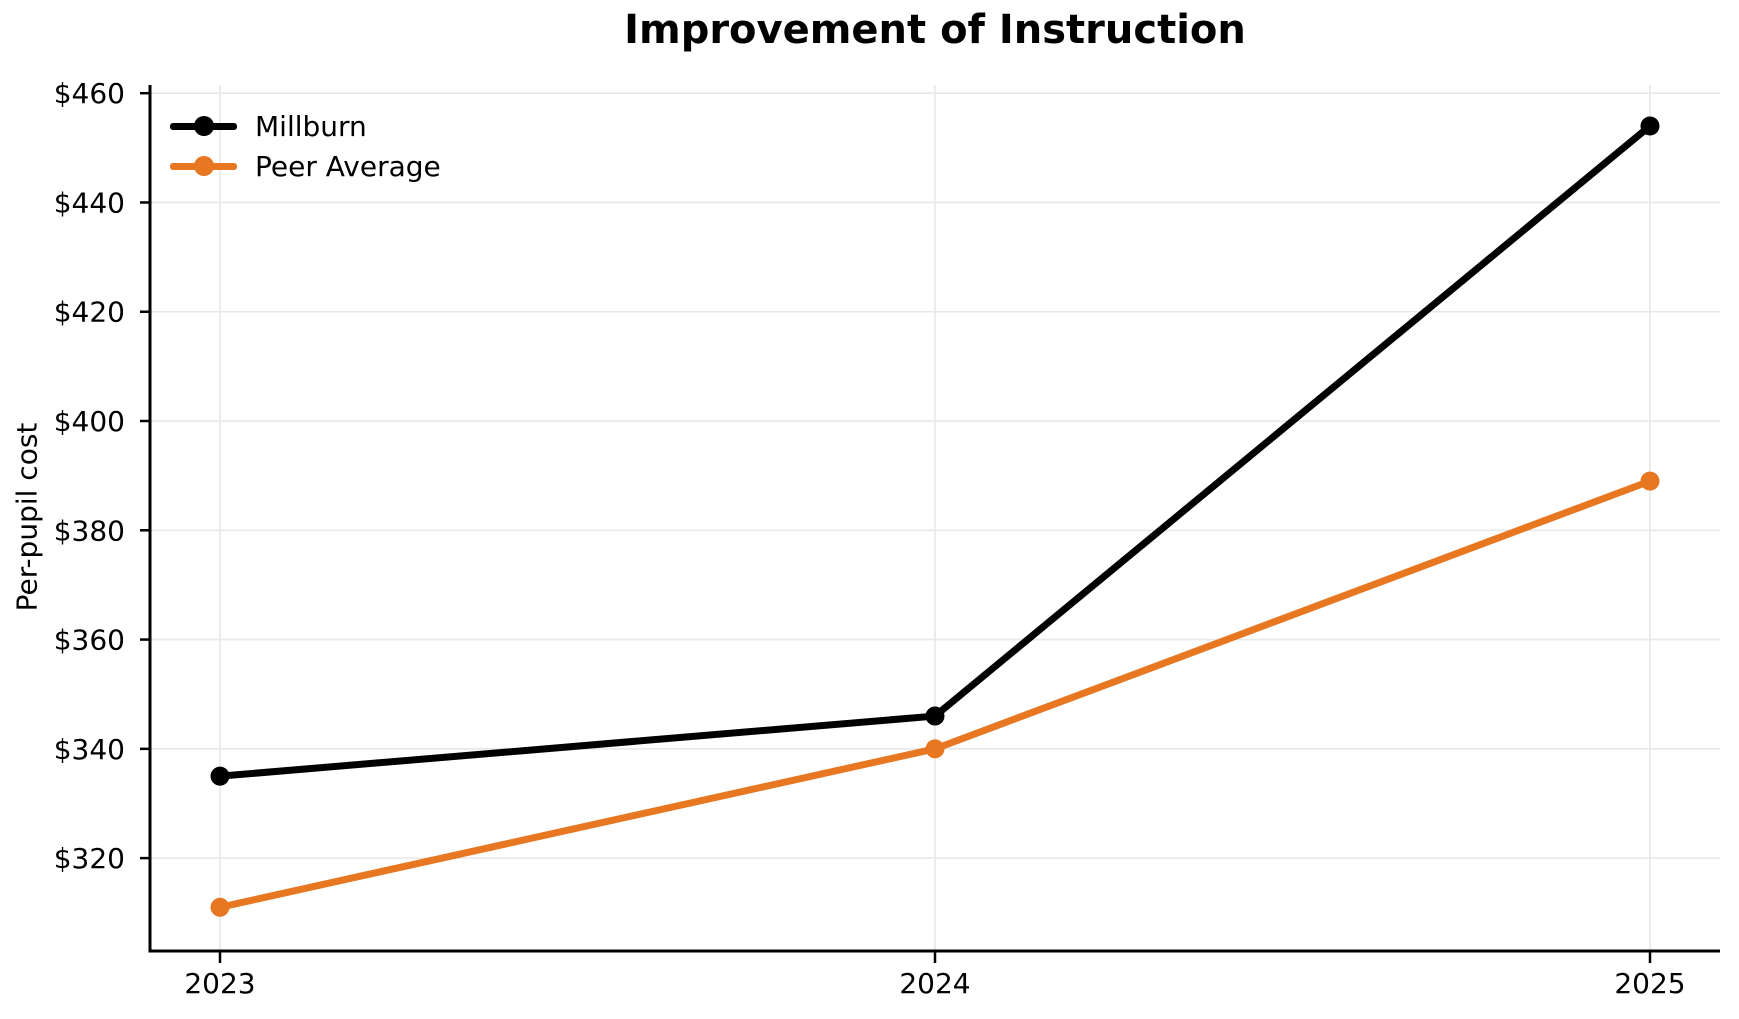 The width and height of the screenshot is (1739, 1019). What do you see at coordinates (89, 421) in the screenshot?
I see `y-tick-label: $400` at bounding box center [89, 421].